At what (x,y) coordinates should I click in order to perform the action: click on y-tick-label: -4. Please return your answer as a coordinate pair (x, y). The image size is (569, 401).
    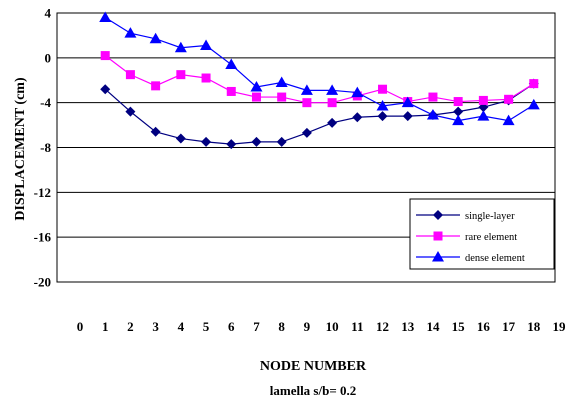
    Looking at the image, I should click on (45, 102).